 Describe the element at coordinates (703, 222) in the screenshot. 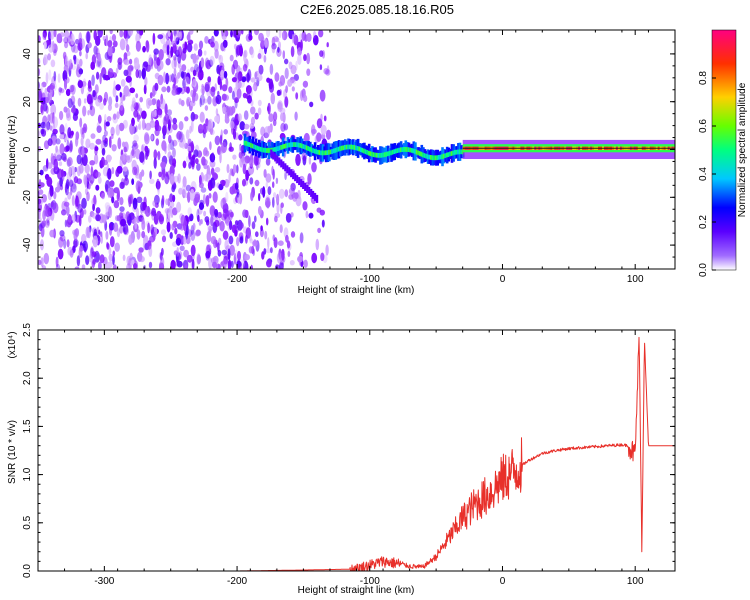

I see `colorbar-tick-label: 0.2` at that location.